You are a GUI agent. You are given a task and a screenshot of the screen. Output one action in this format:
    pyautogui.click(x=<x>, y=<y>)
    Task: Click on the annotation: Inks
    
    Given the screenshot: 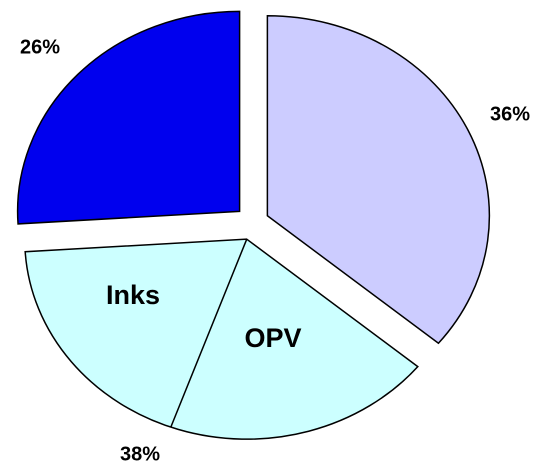 What is the action you would take?
    pyautogui.click(x=133, y=295)
    